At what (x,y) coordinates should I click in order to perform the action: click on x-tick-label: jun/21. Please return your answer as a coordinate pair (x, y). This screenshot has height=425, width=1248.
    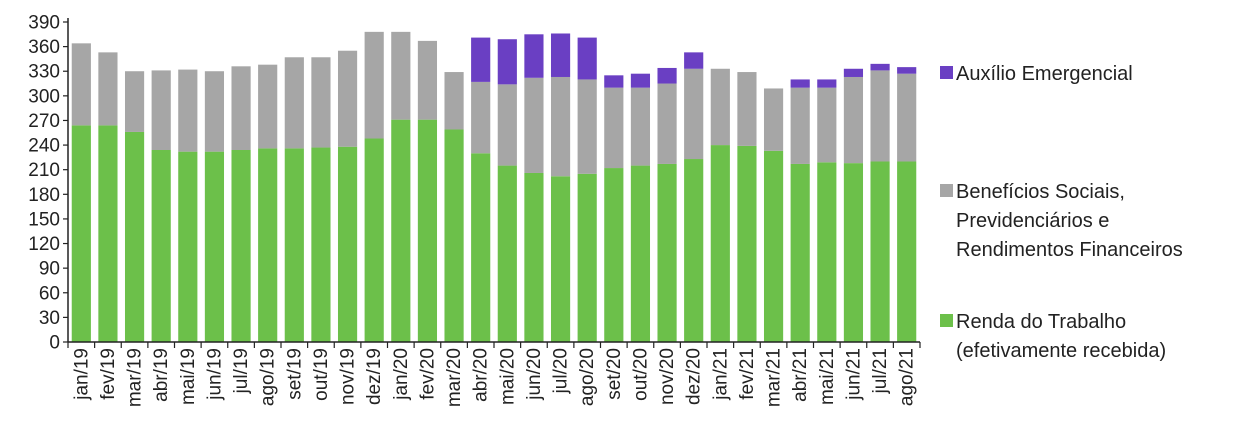
    Looking at the image, I should click on (853, 374).